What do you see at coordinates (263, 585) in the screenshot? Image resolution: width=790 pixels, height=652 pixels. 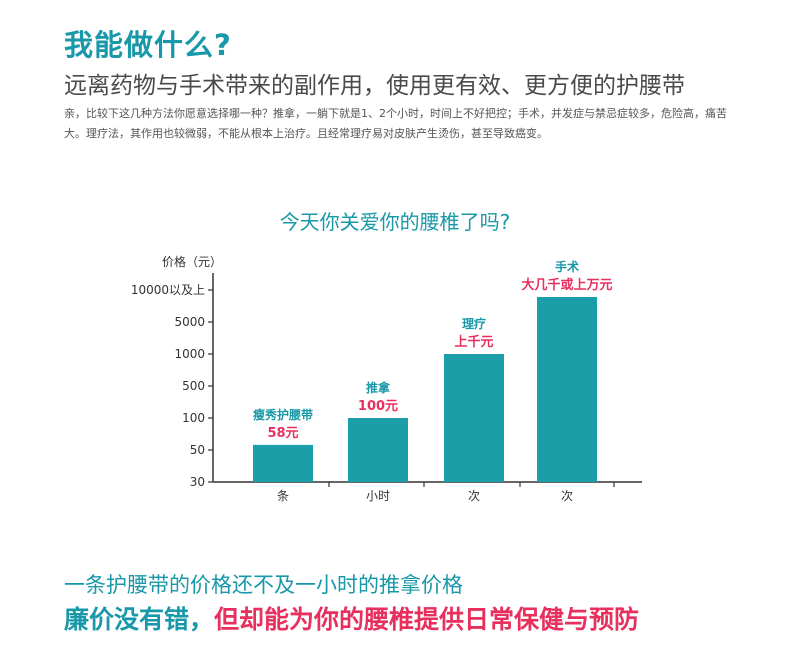 I see `footer-line-1: 一条护腰带的价格还不及一小时的推拿价格` at bounding box center [263, 585].